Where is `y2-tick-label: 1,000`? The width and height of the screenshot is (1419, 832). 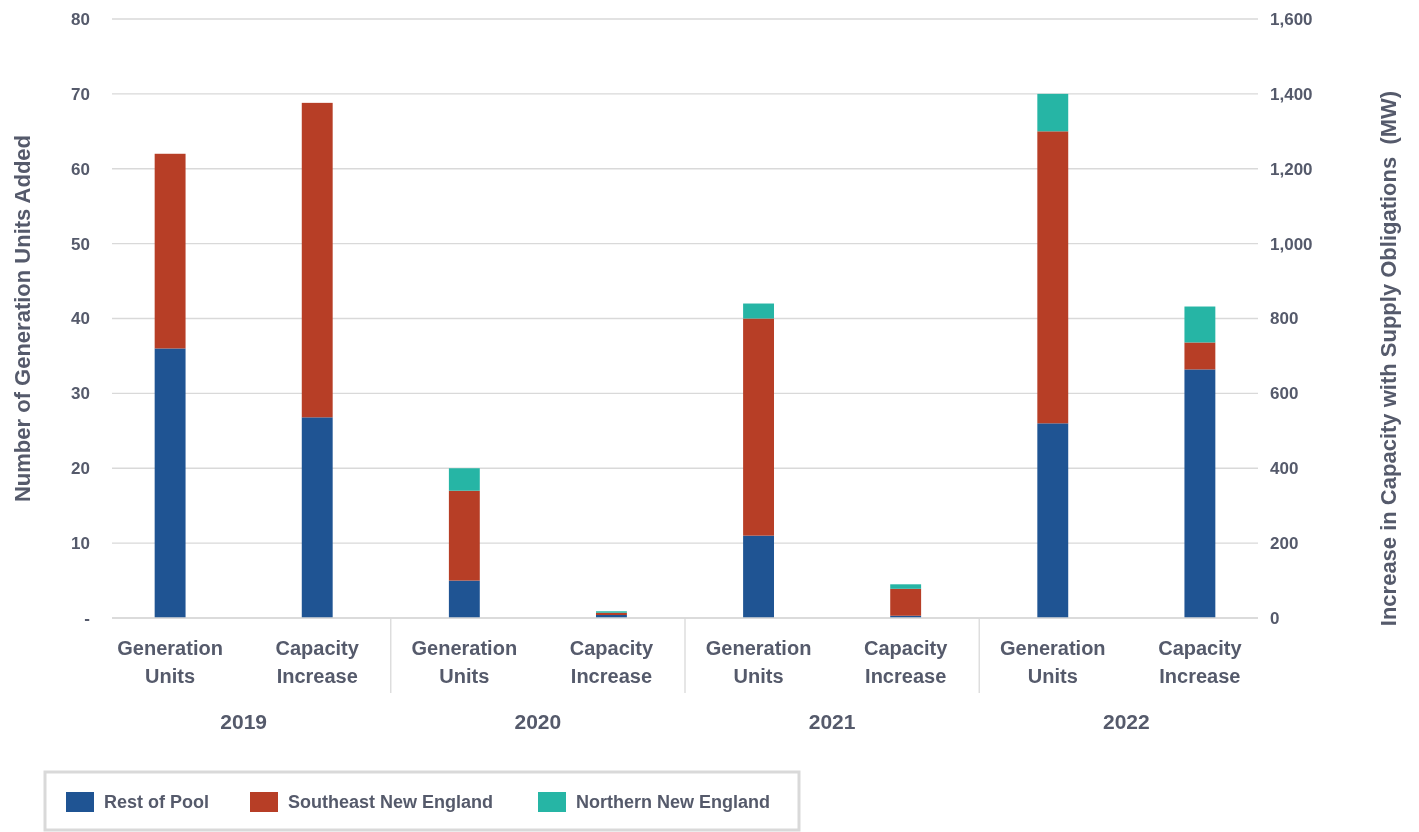 y2-tick-label: 1,000 is located at coordinates (1291, 244).